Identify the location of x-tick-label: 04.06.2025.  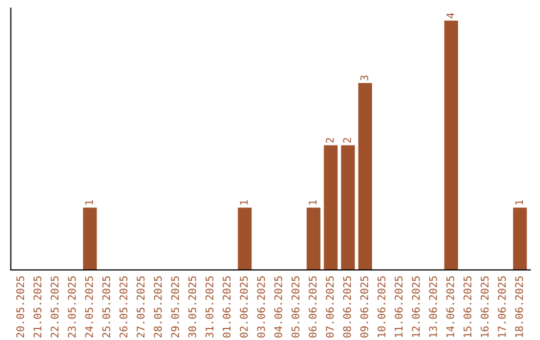
(278, 307).